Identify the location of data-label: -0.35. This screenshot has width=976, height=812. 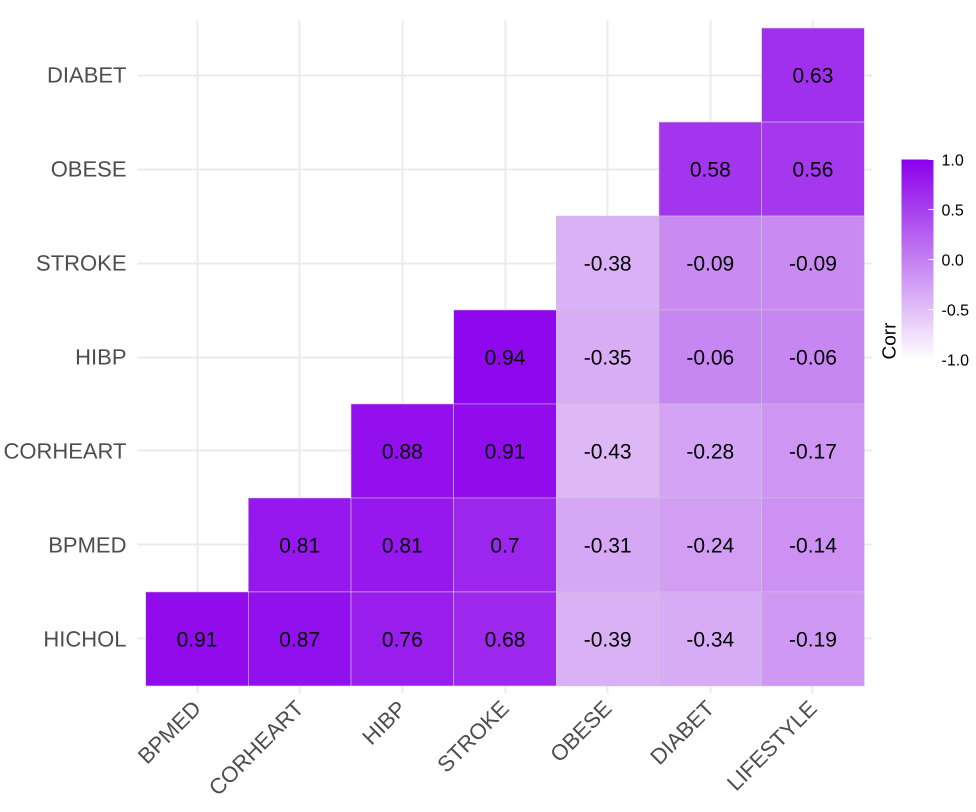
(608, 358).